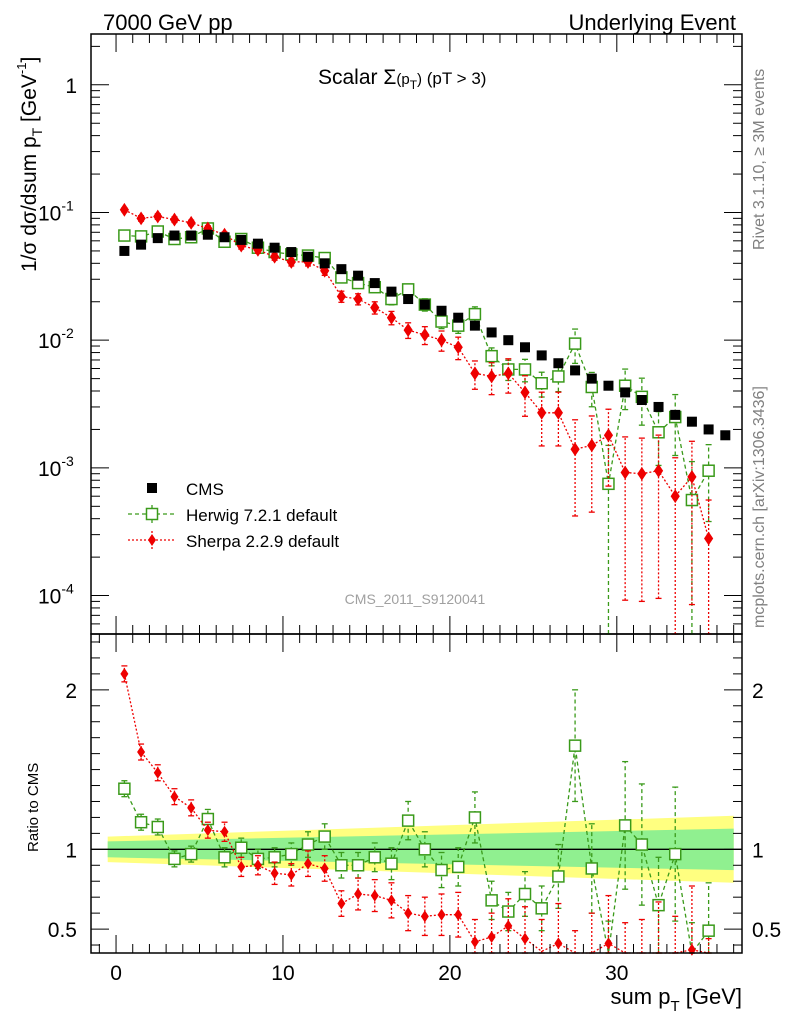 The image size is (786, 1024). Describe the element at coordinates (616, 973) in the screenshot. I see `x-tick-label: 30` at that location.